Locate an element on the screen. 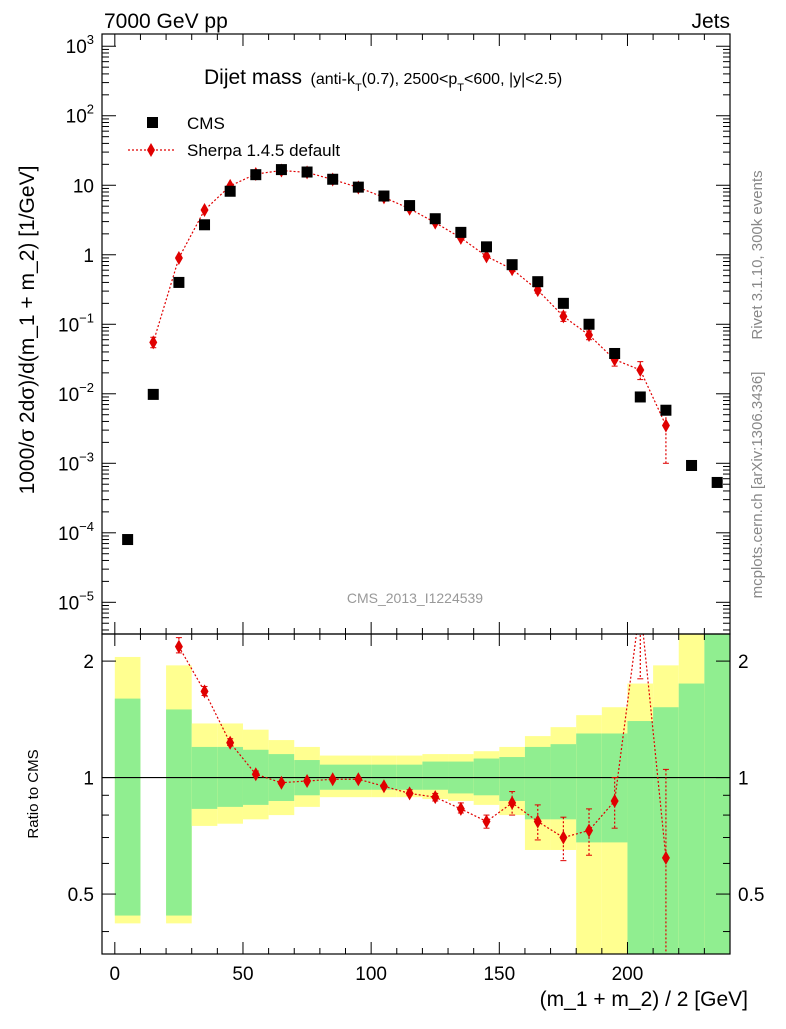  energy-label: 7000 GeV pp is located at coordinates (166, 21).